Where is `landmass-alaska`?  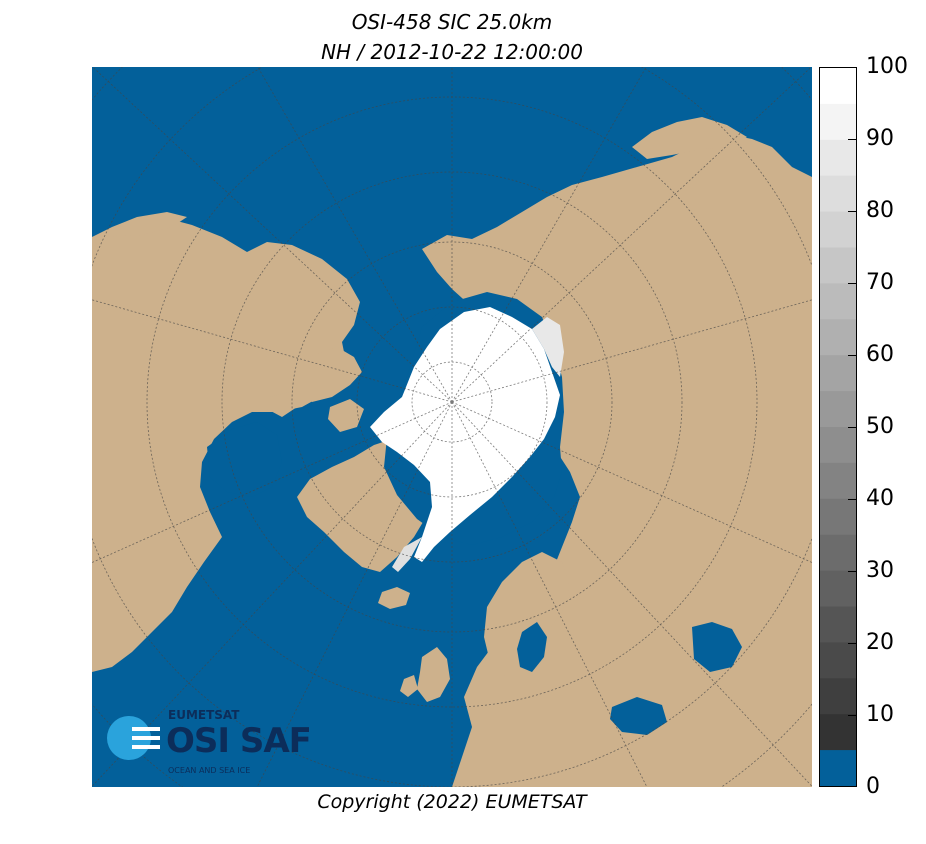 landmass-alaska is located at coordinates (139, 224).